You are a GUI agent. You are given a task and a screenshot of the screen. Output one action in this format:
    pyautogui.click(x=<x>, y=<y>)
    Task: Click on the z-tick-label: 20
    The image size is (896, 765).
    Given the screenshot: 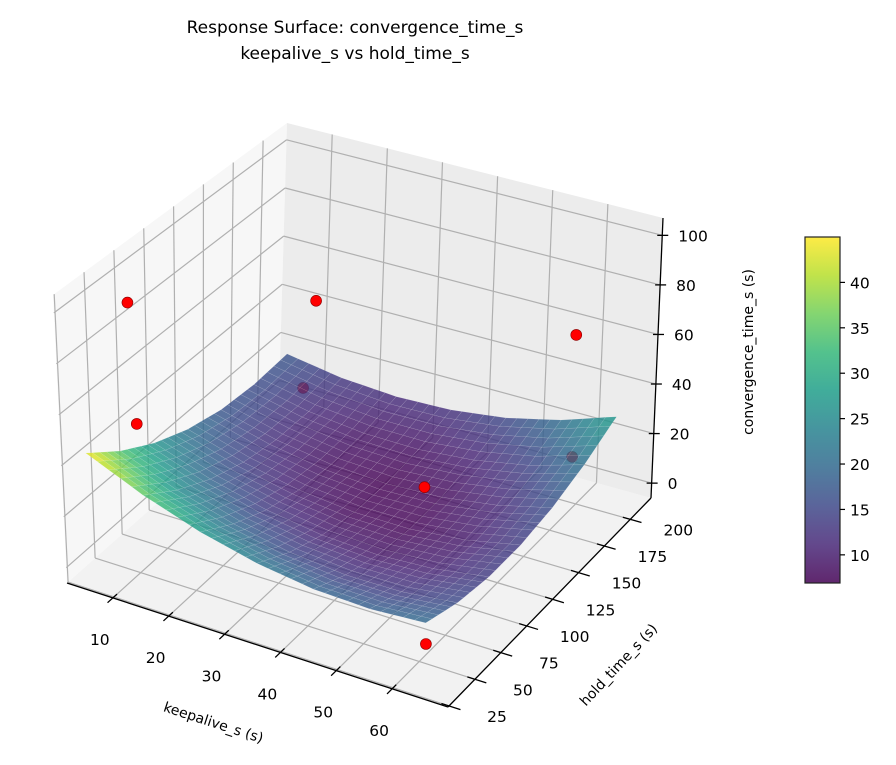 What is the action you would take?
    pyautogui.click(x=680, y=435)
    